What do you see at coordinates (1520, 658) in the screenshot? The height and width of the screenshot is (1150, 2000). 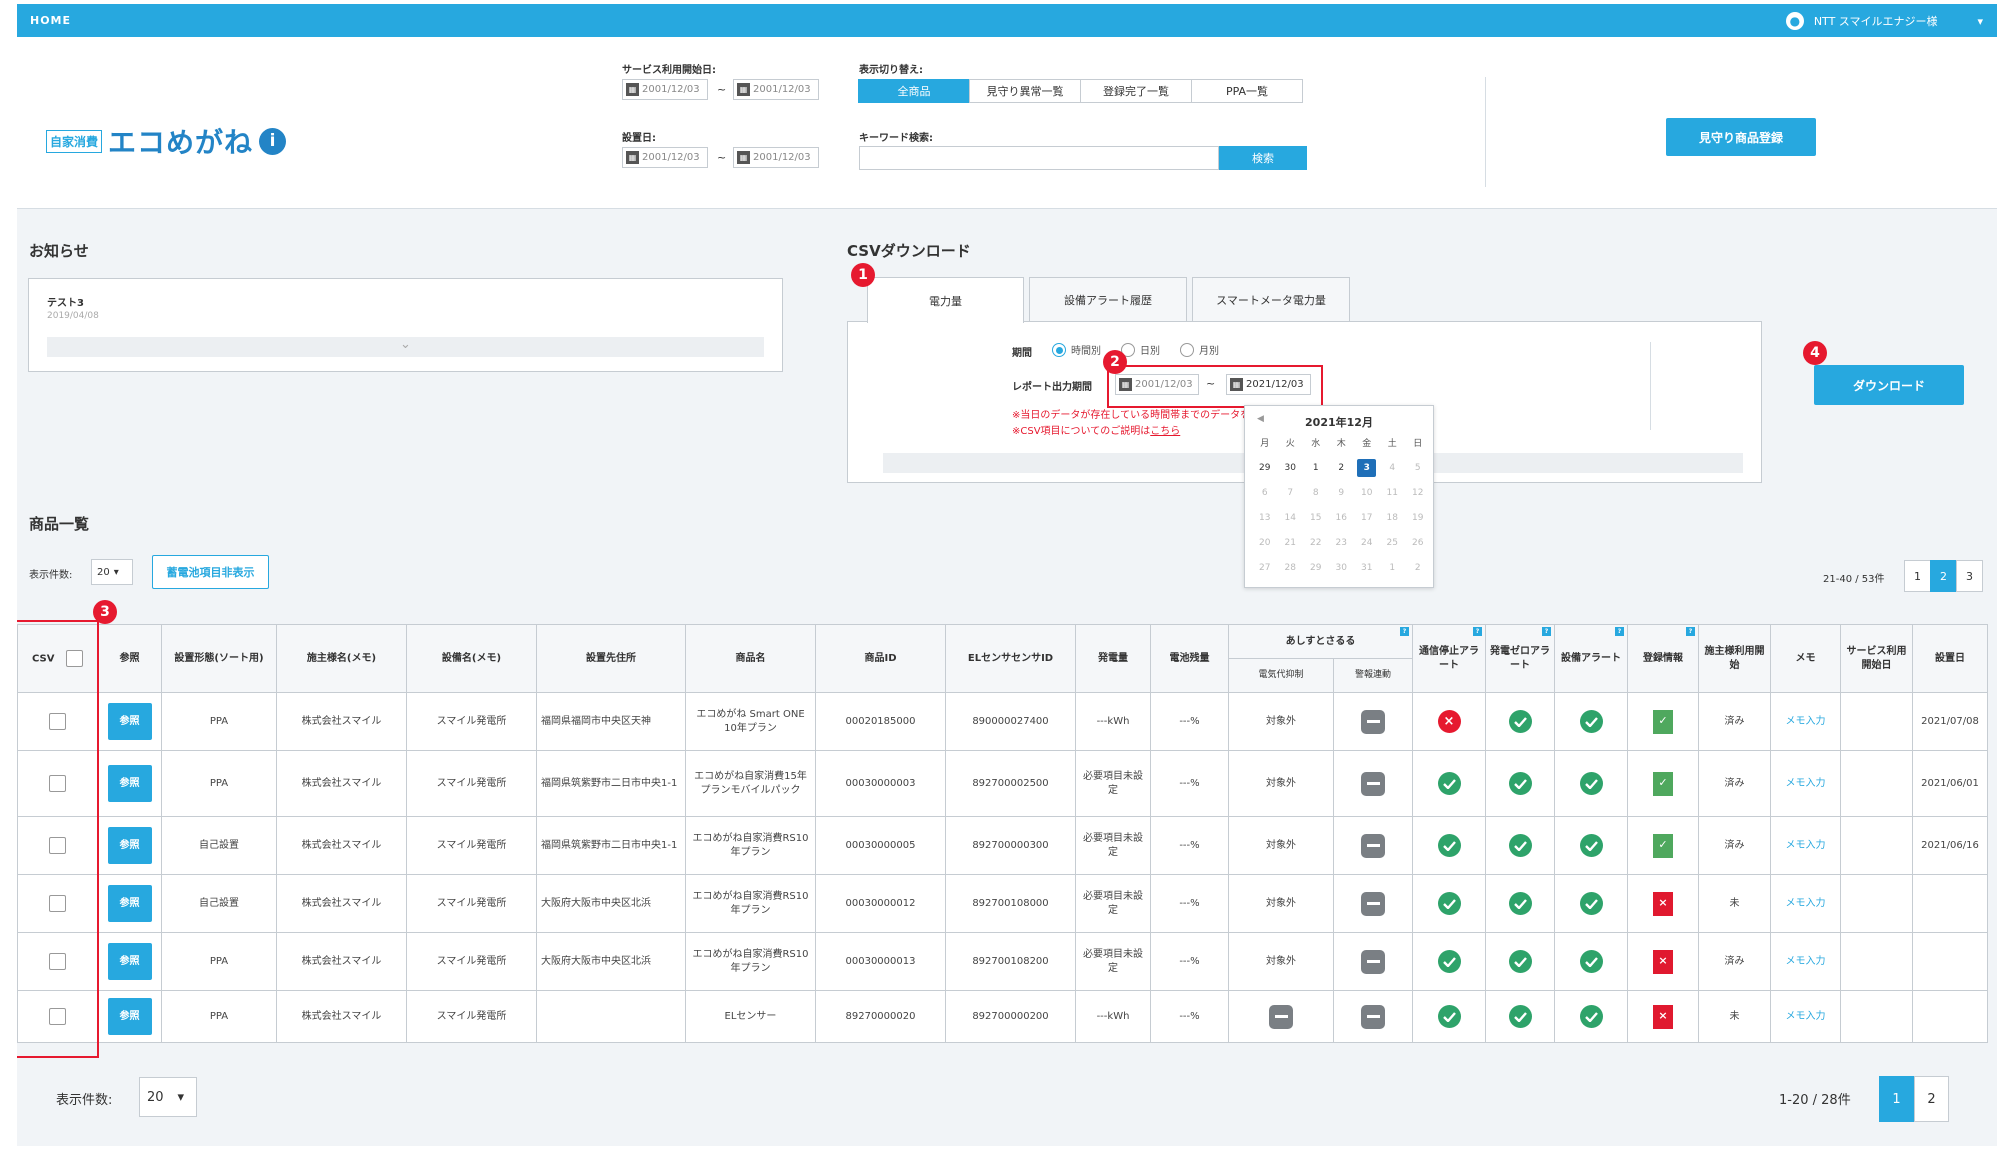 I see `col-zero: 発電ゼロアラート?` at bounding box center [1520, 658].